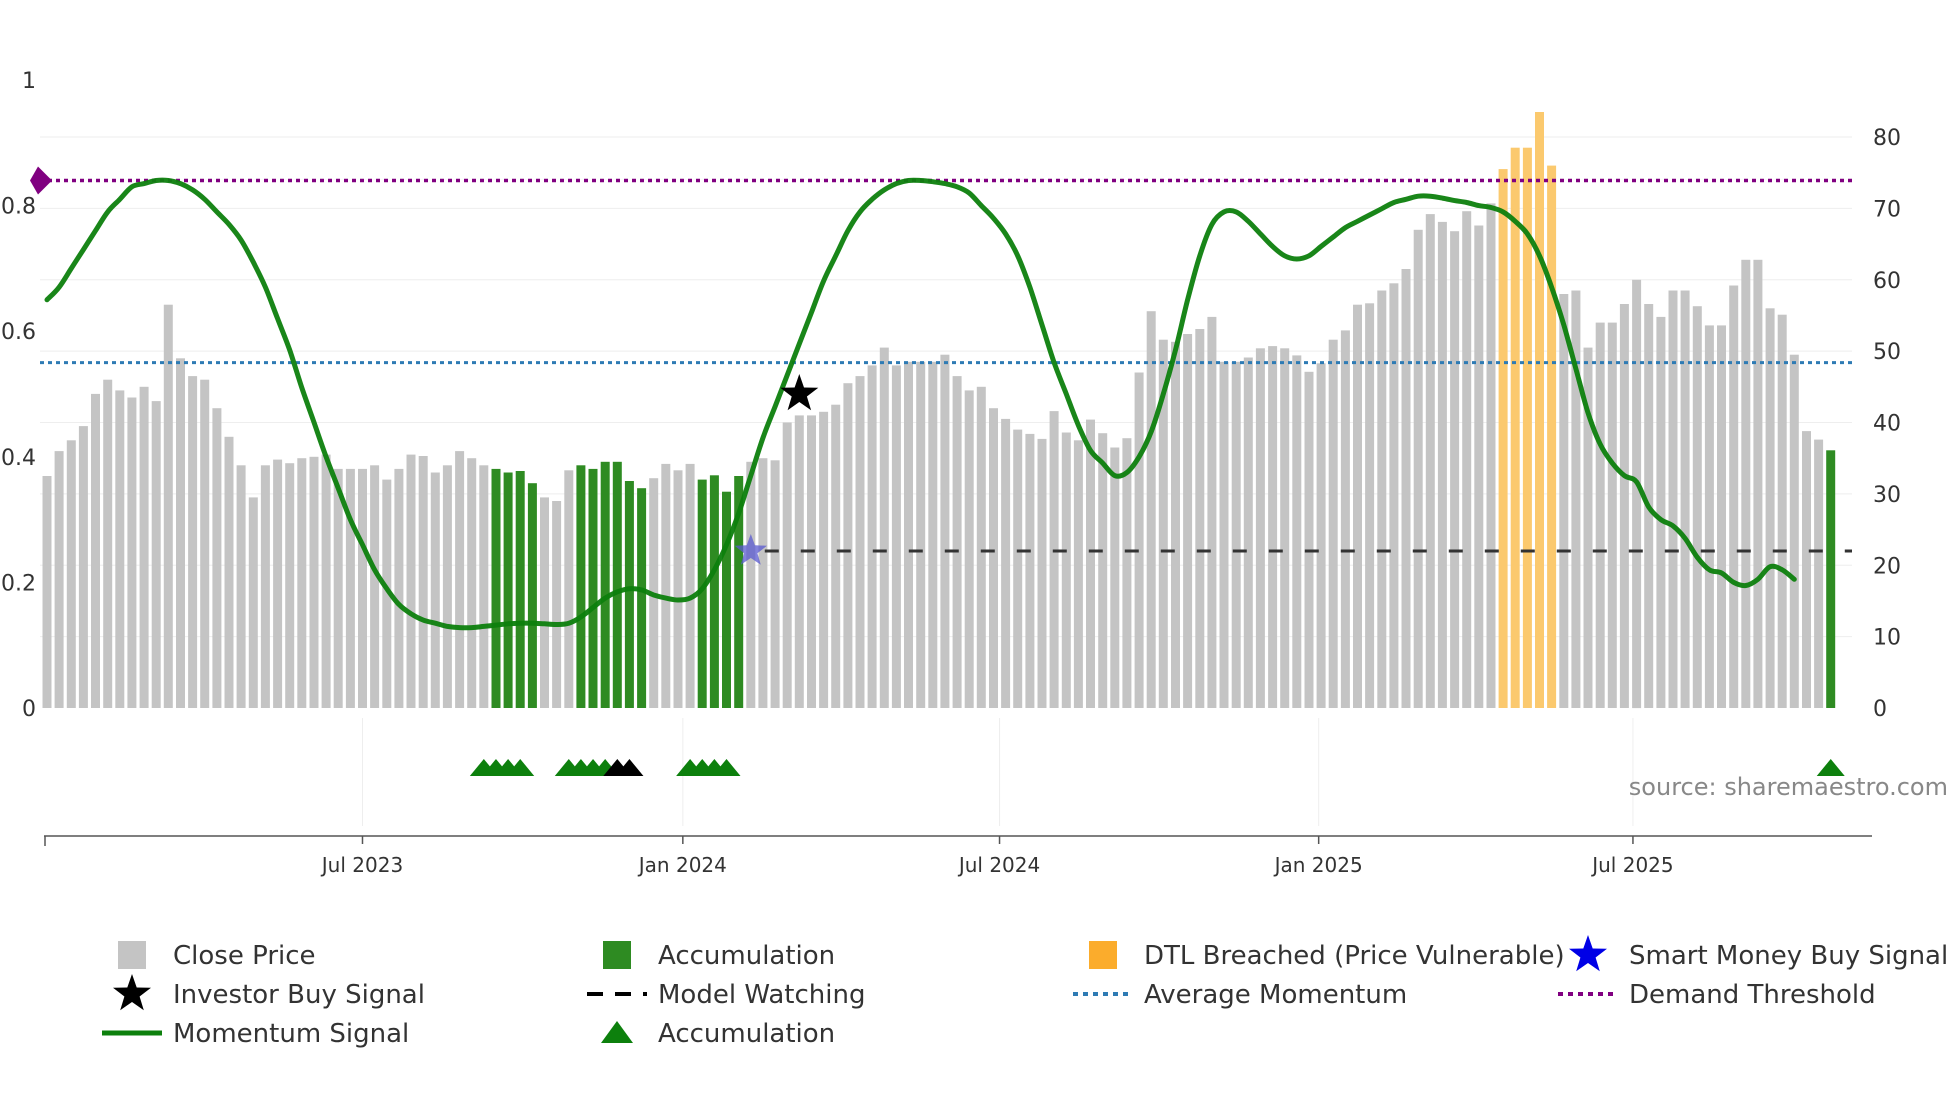 Image resolution: width=1960 pixels, height=1102 pixels. I want to click on right-axis-tick-label: 80, so click(1887, 138).